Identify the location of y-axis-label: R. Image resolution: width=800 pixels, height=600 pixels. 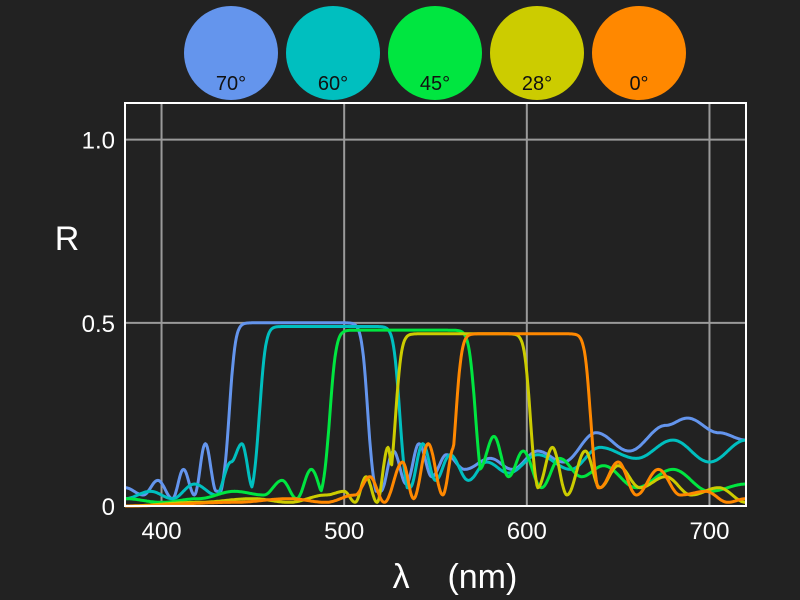
(67, 239).